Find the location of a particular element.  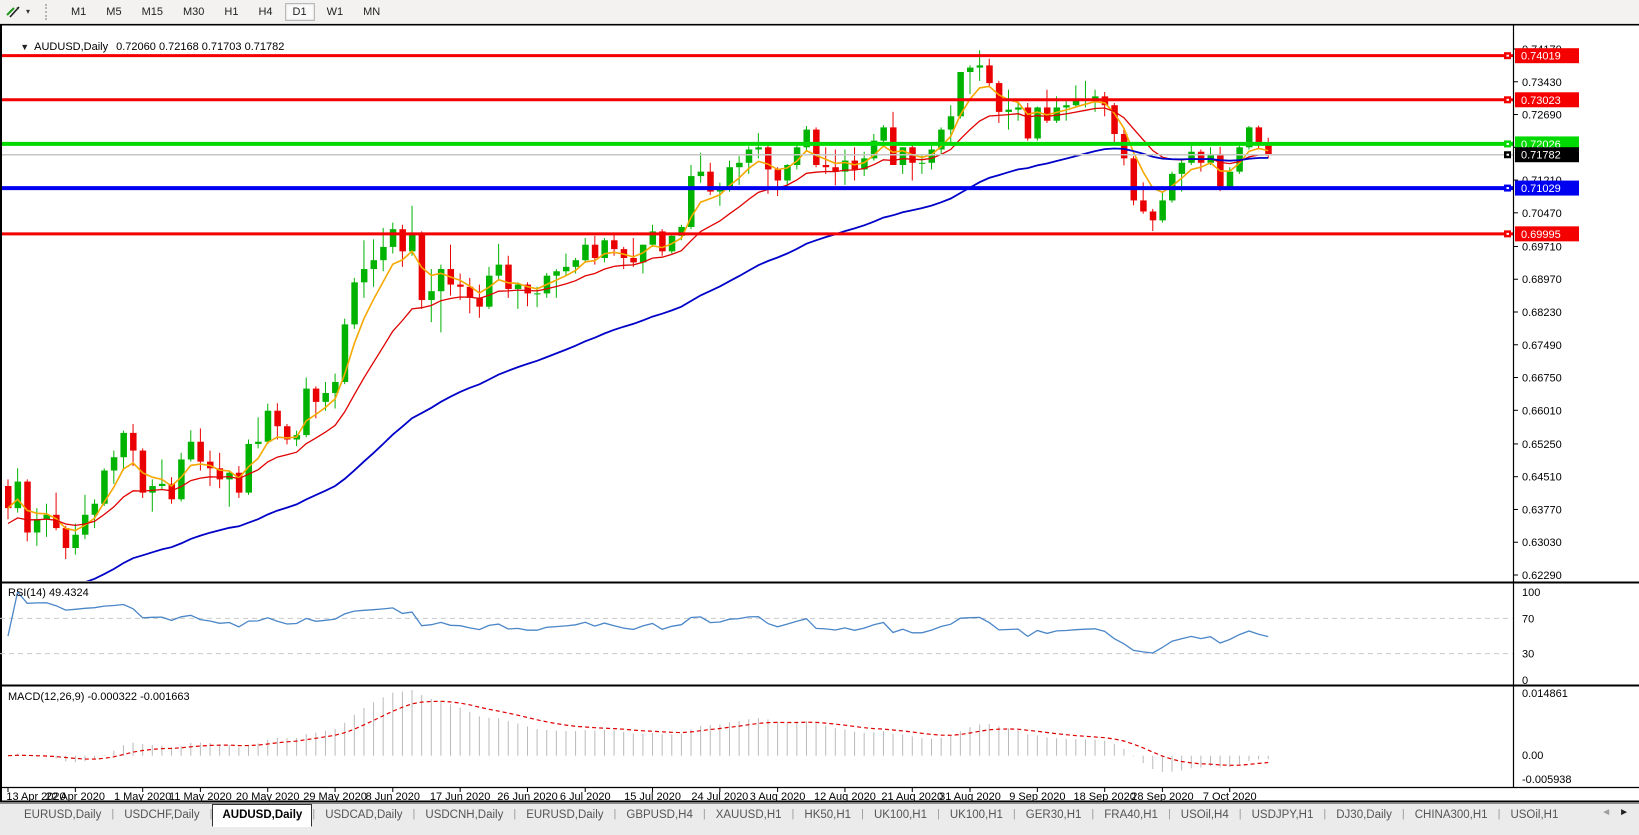

tf-button-D1: D1 is located at coordinates (299, 11).